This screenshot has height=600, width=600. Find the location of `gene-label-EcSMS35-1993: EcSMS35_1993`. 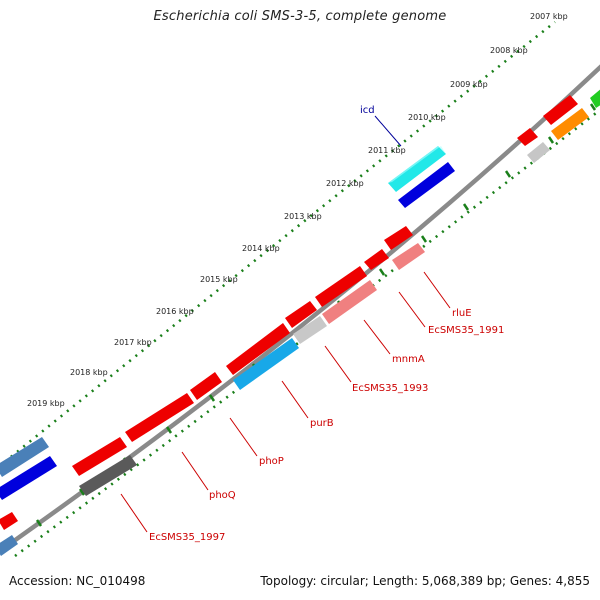

gene-label-EcSMS35-1993: EcSMS35_1993 is located at coordinates (390, 388).